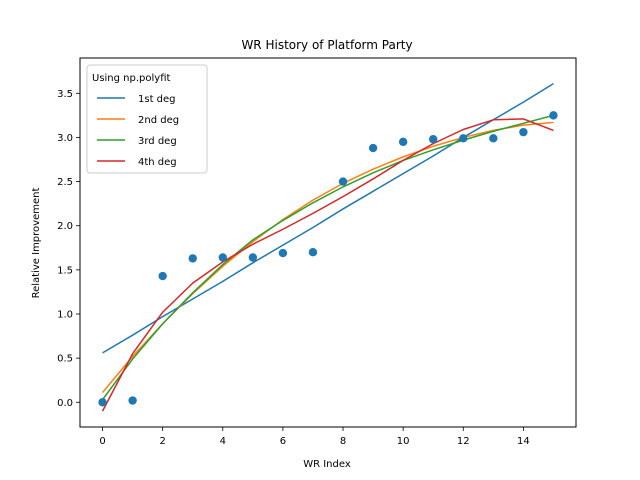  I want to click on chart-title: WR History of Platform Party, so click(326, 45).